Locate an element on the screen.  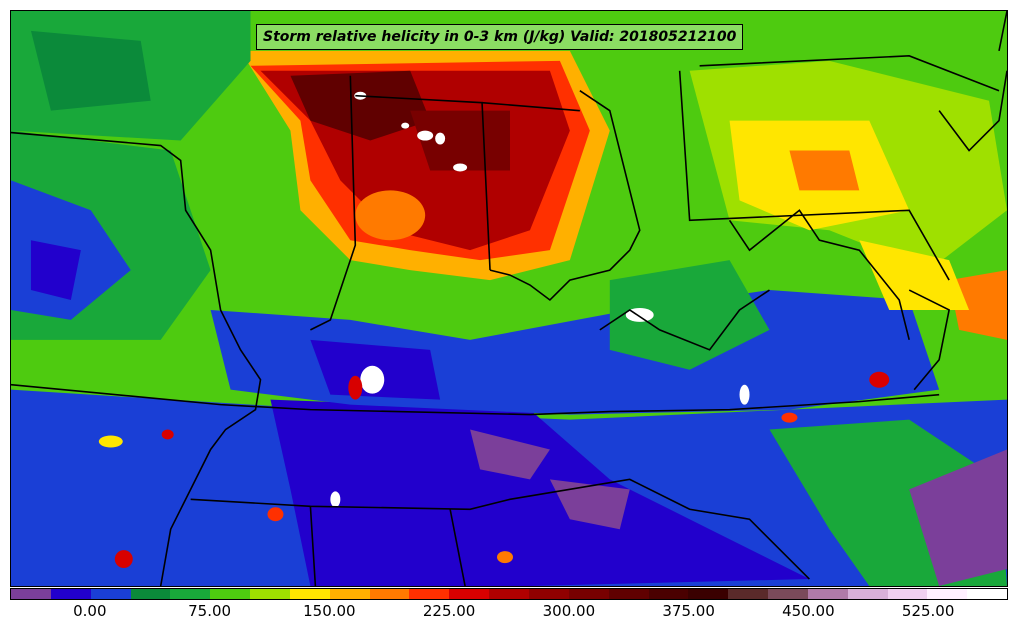
east-negative-area is located at coordinates (958, 517).